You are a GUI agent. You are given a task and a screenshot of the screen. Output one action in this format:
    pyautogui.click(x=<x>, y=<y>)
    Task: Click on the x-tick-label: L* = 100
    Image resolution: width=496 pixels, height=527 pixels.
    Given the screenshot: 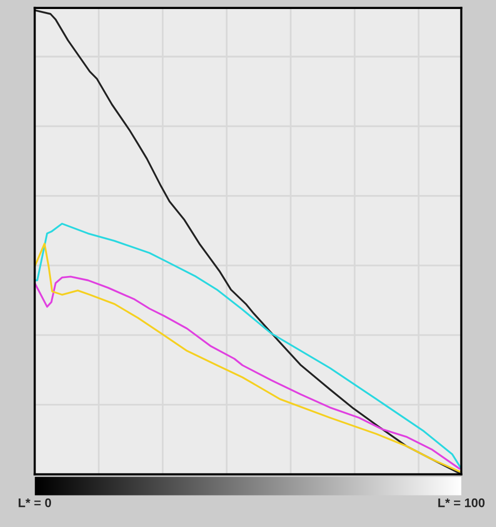 What is the action you would take?
    pyautogui.click(x=461, y=503)
    